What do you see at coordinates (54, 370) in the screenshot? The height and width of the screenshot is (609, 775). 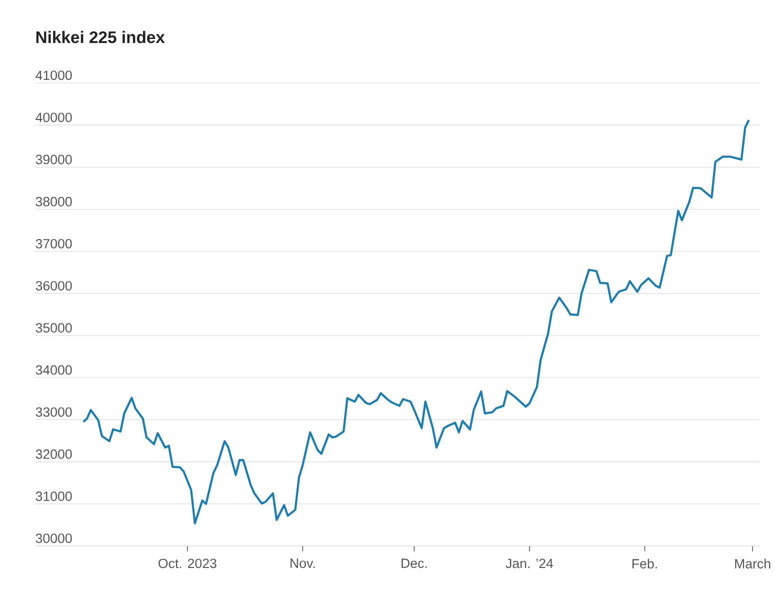 I see `y-tick-label: 34000` at bounding box center [54, 370].